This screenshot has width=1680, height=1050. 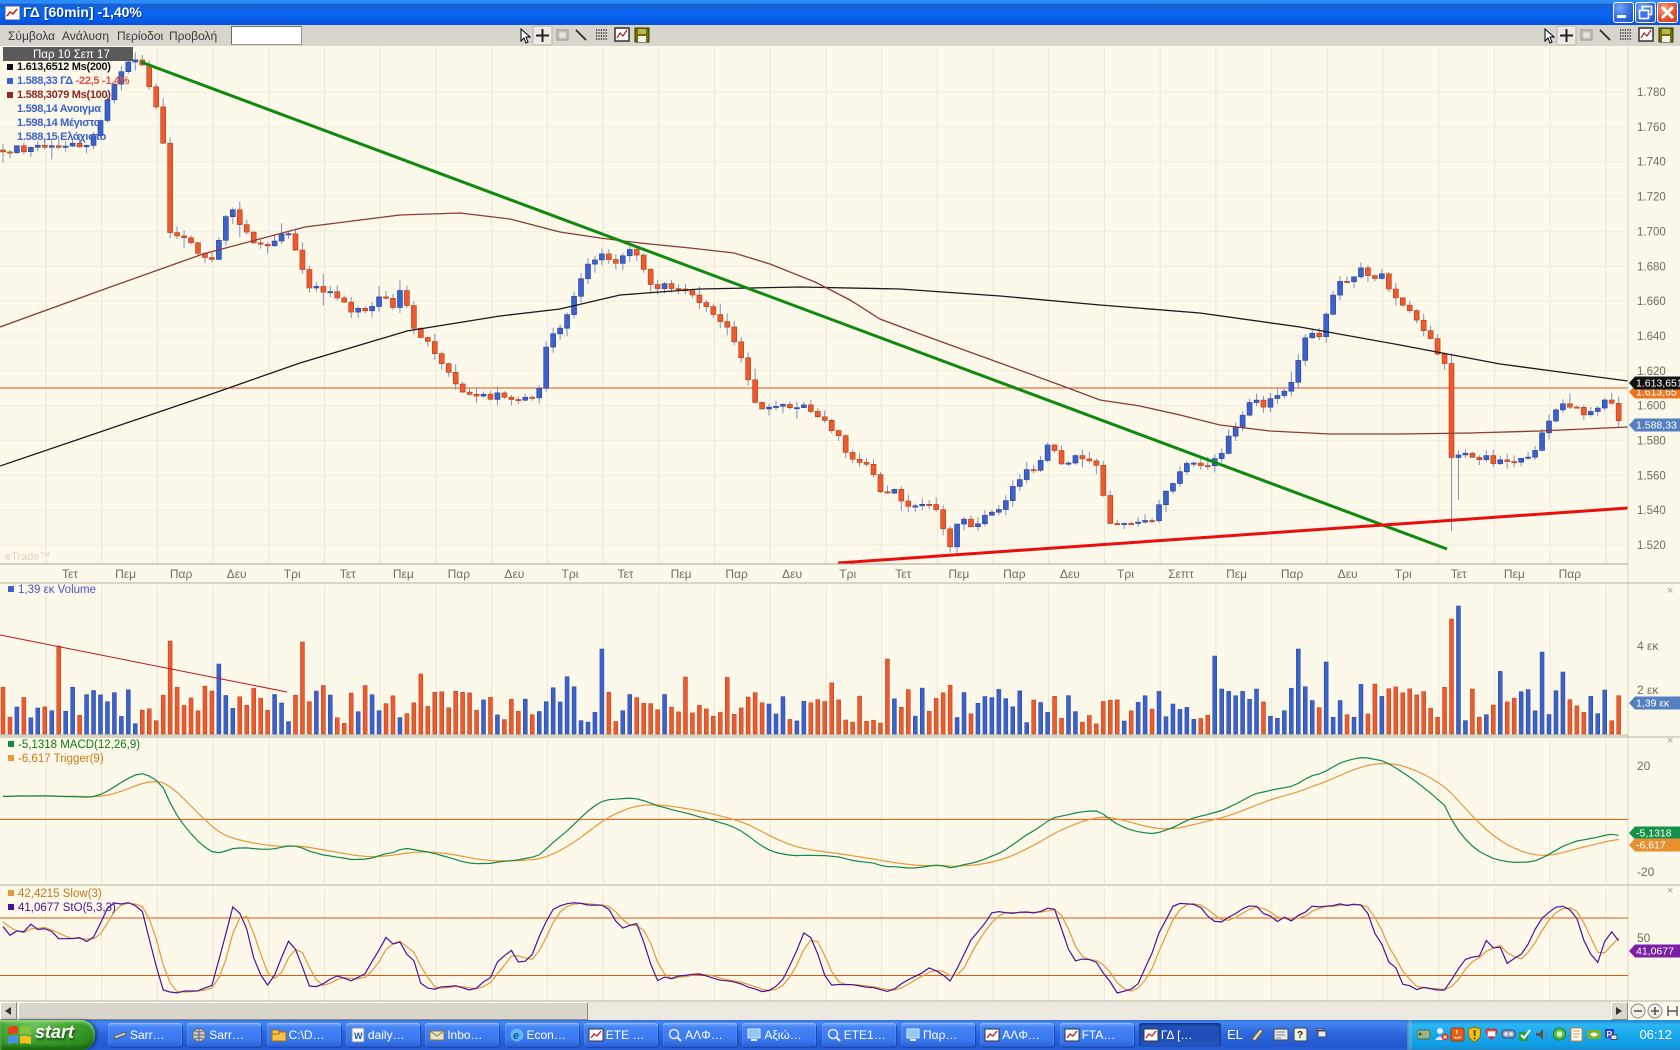 I want to click on svg-text: 1.700, so click(x=1651, y=232).